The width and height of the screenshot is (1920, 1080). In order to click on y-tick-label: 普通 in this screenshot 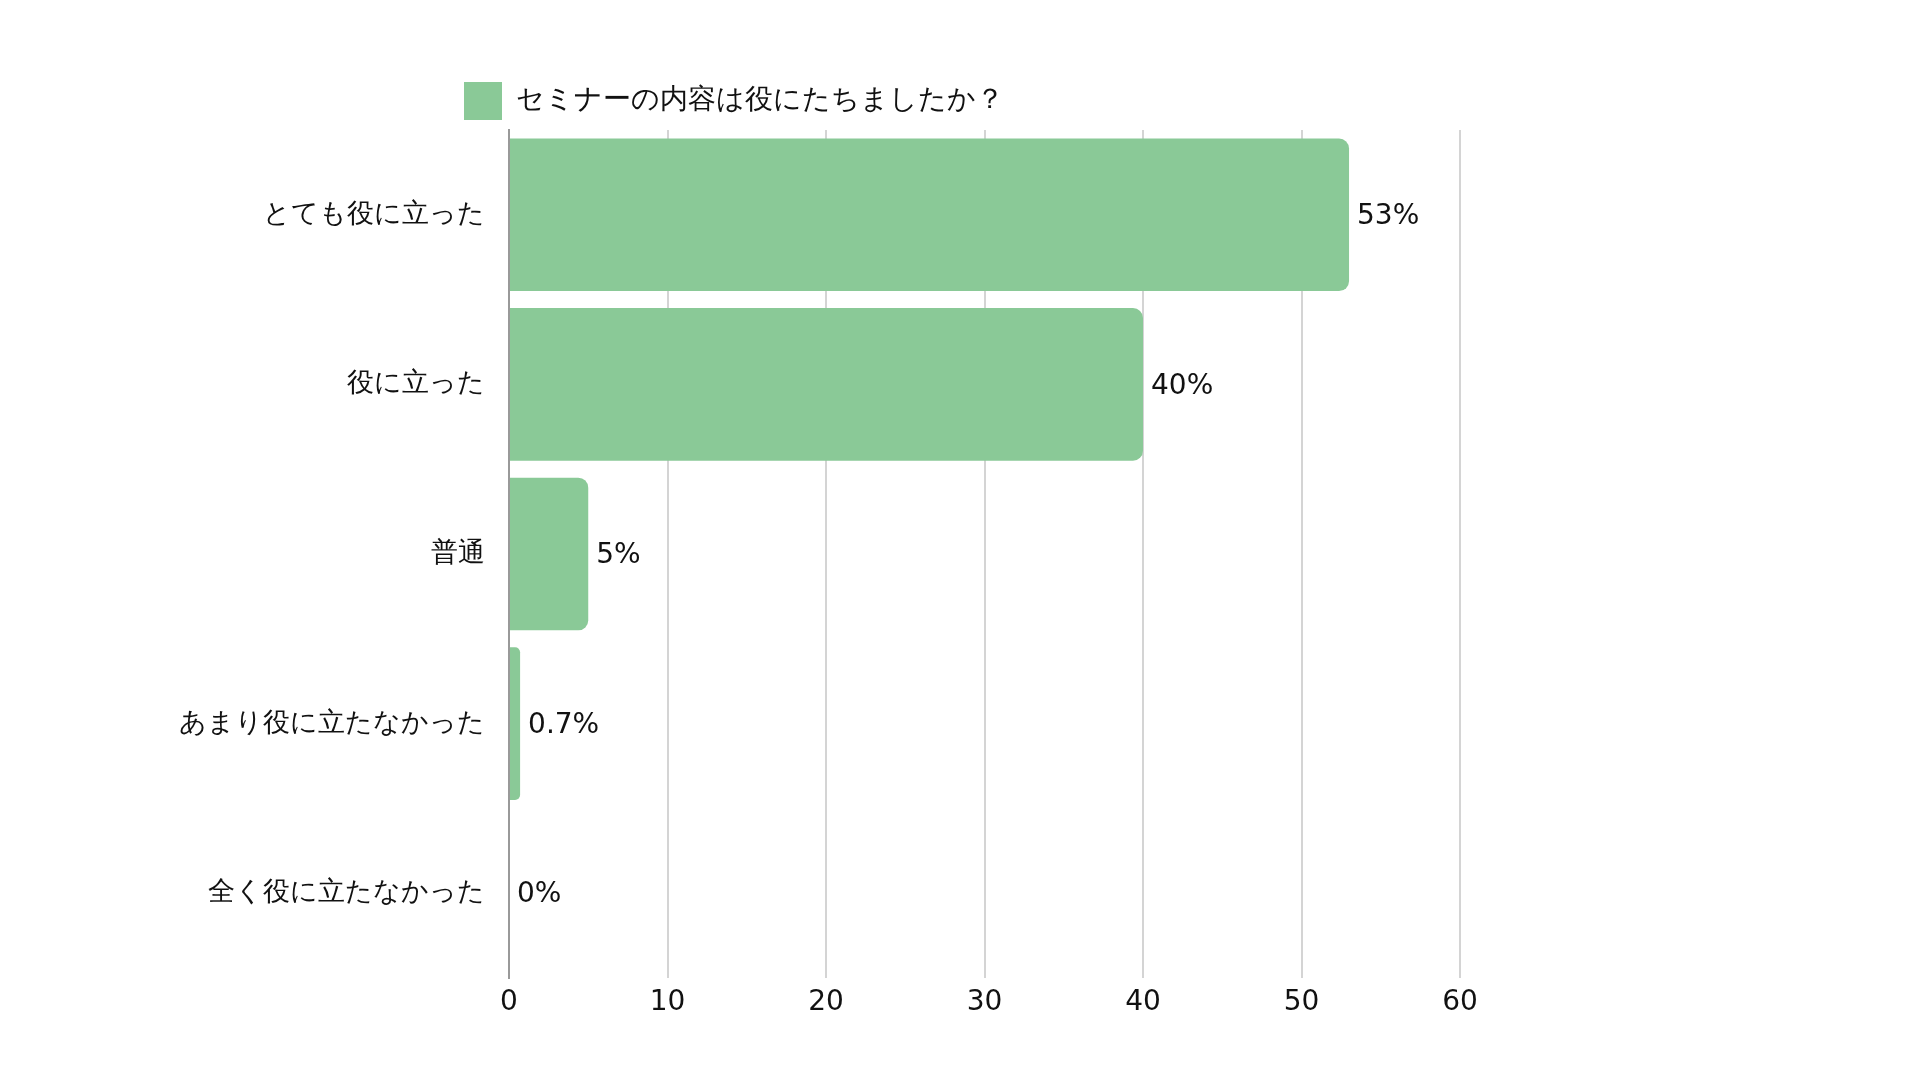, I will do `click(458, 552)`.